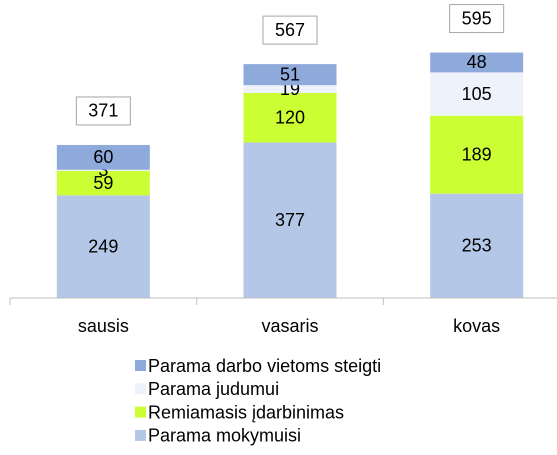 The image size is (557, 455). Describe the element at coordinates (246, 412) in the screenshot. I see `legend-label: Remiamasis įdarbinimas` at that location.